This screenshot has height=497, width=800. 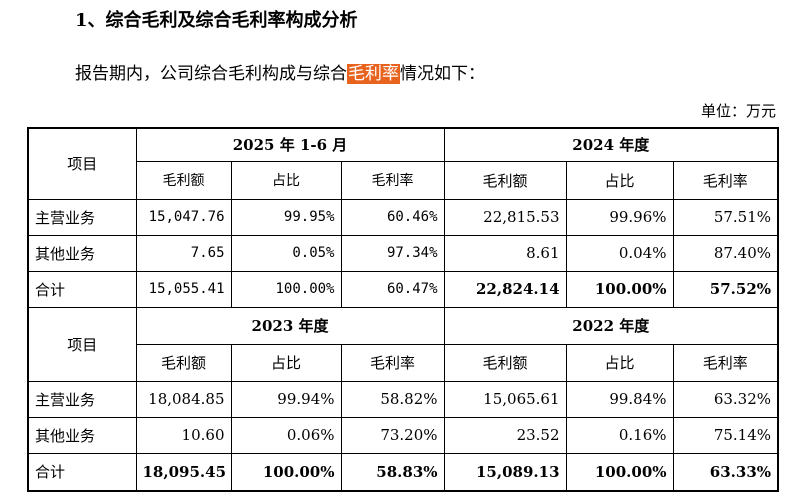 I want to click on cell: 60.47%, so click(x=392, y=289).